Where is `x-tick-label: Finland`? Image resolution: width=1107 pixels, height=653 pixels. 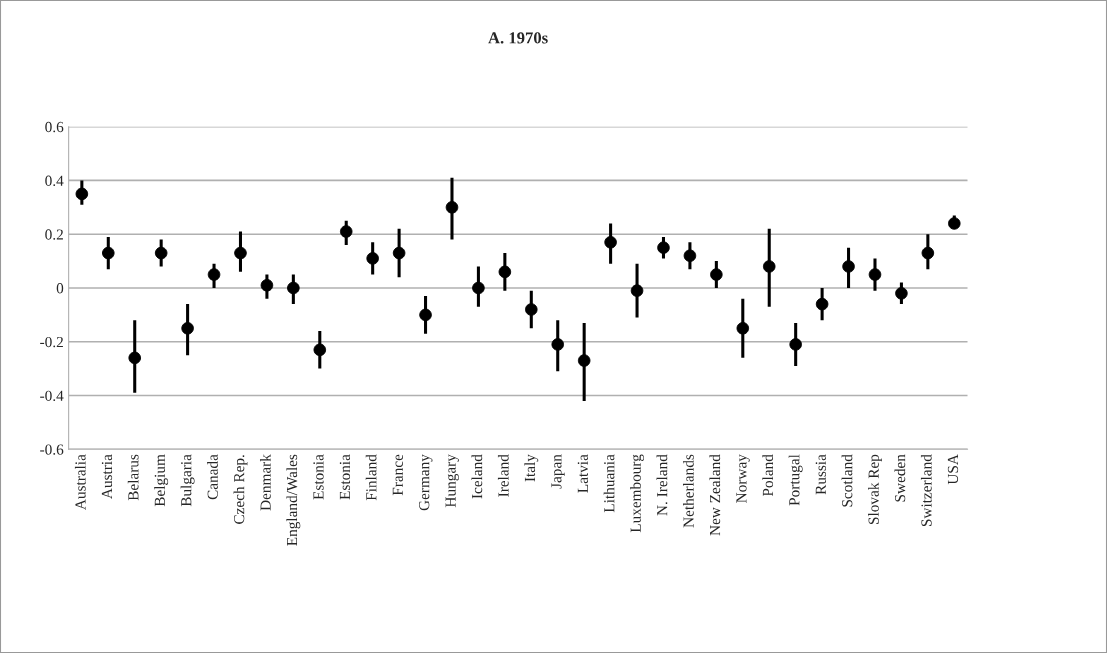 x-tick-label: Finland is located at coordinates (371, 477).